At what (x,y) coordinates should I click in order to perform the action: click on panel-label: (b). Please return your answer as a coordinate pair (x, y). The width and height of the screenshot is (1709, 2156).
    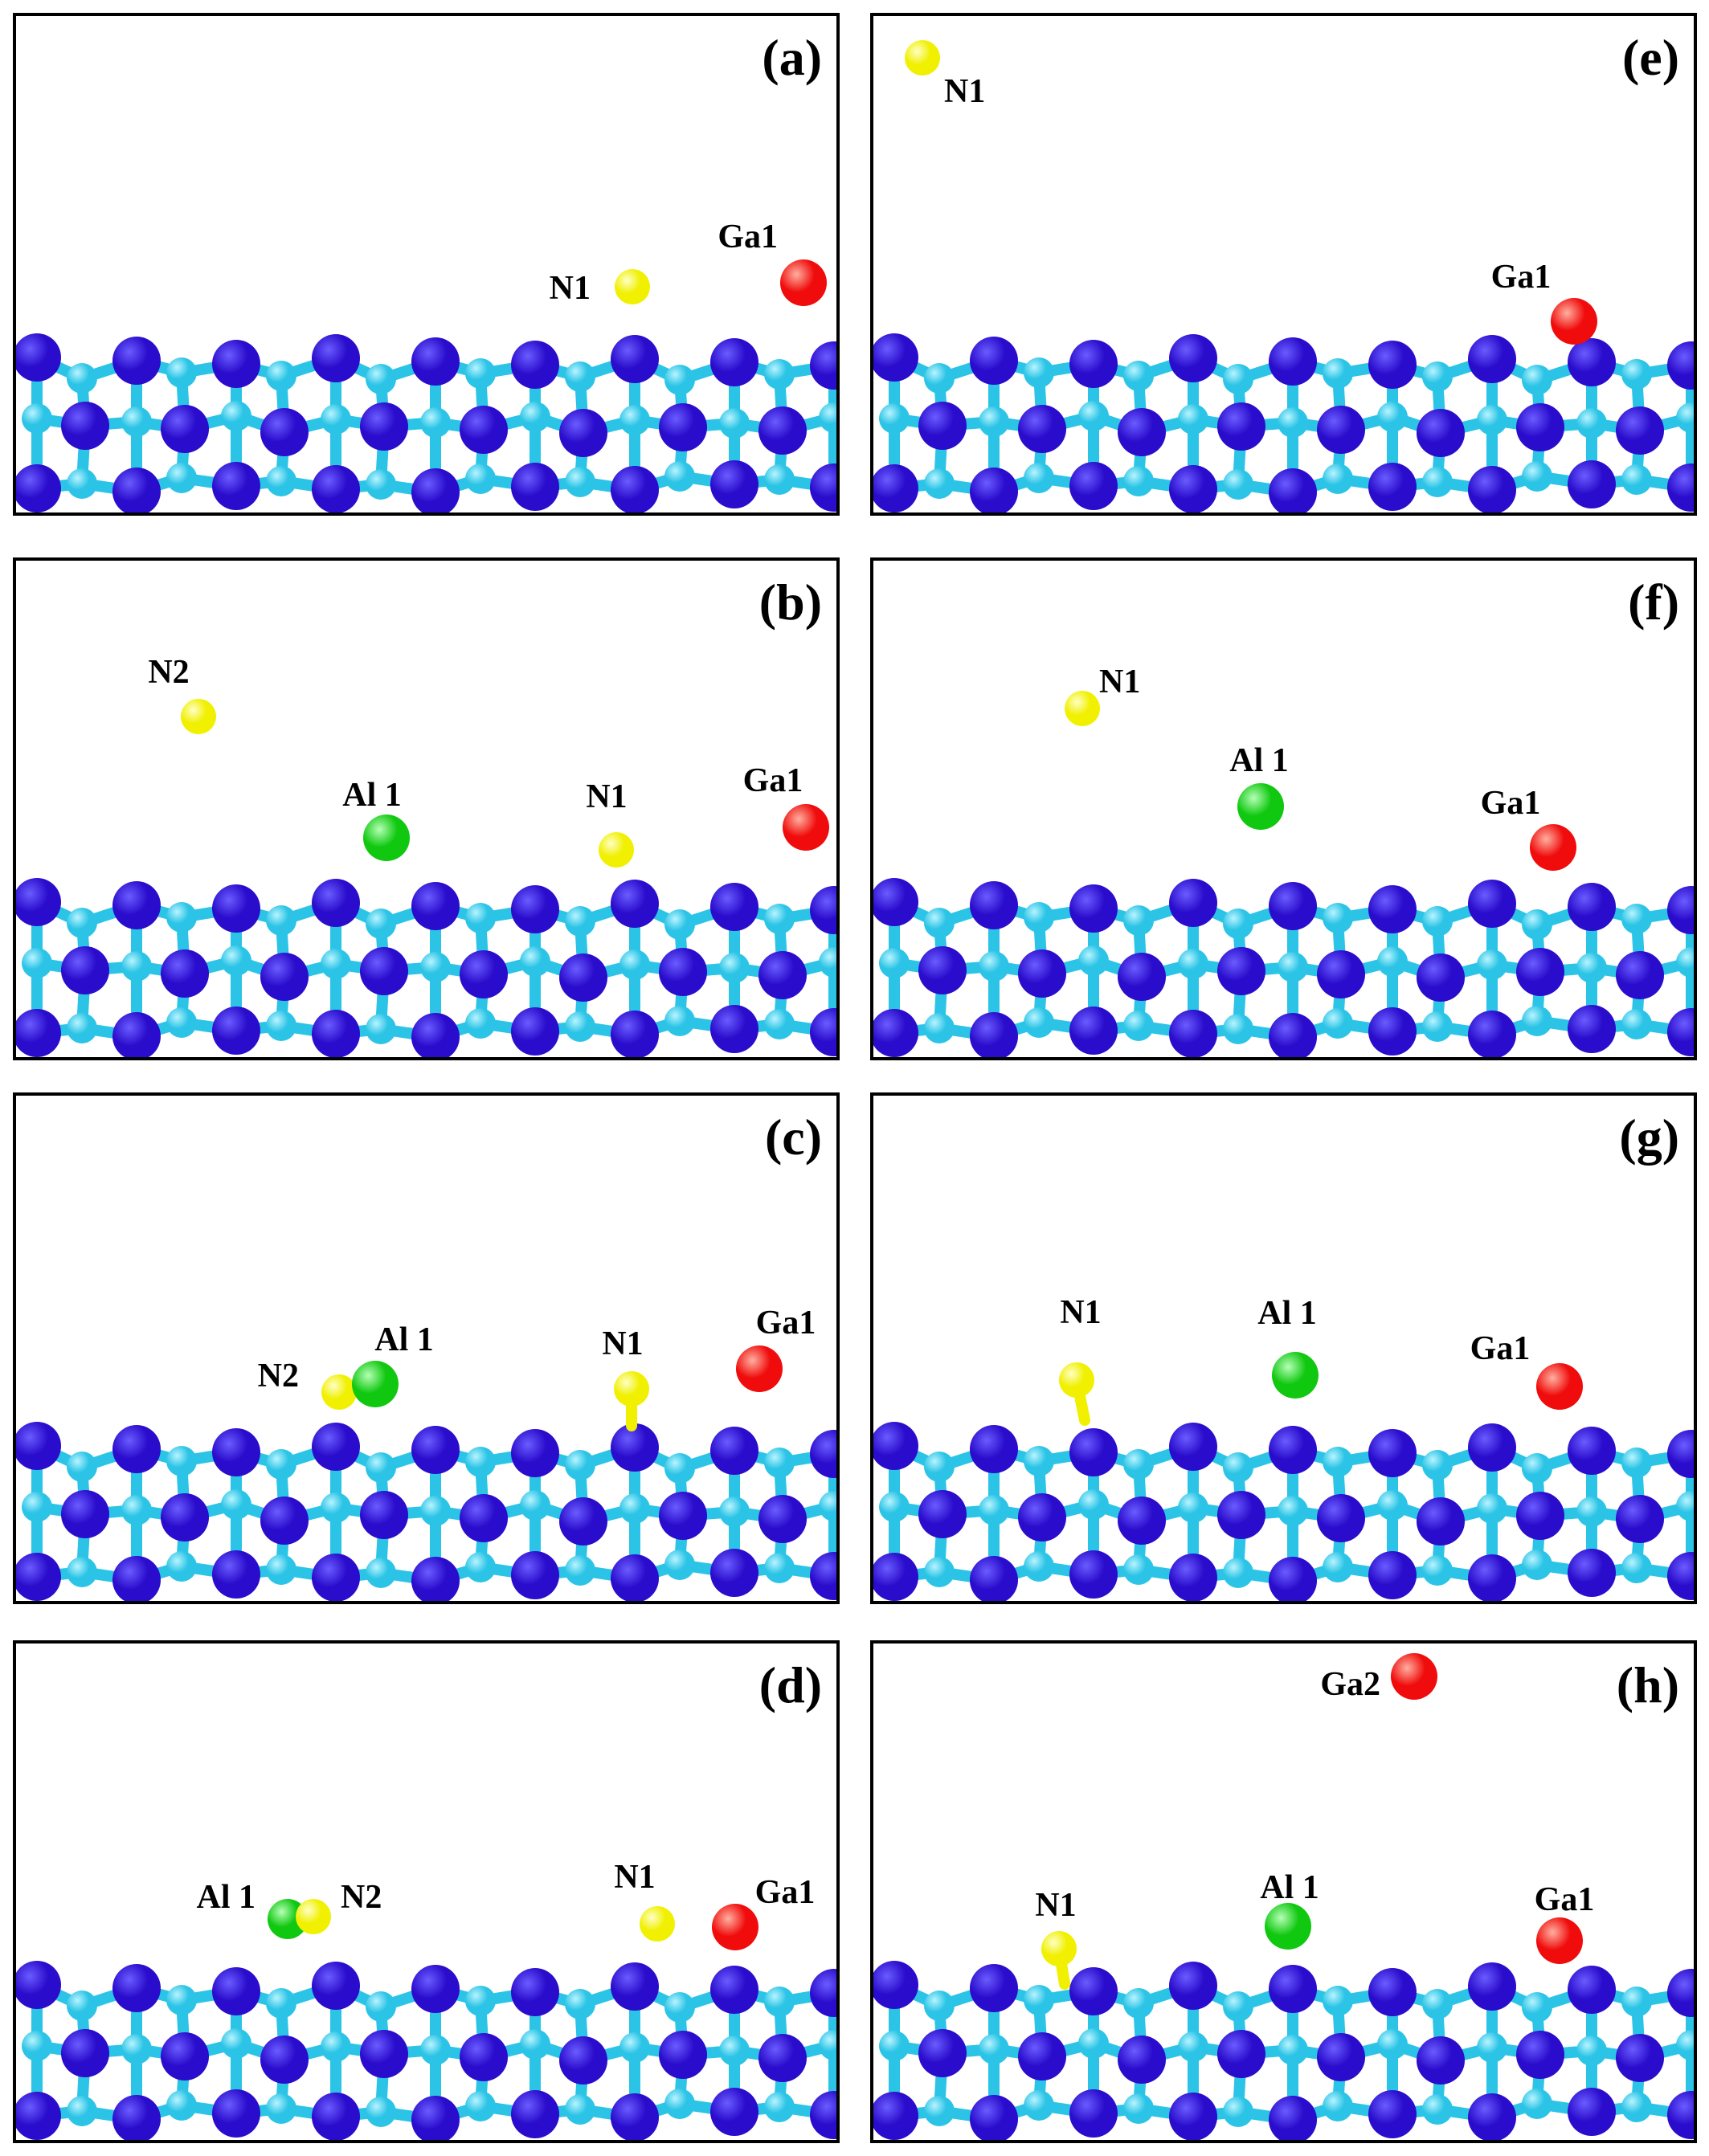
    Looking at the image, I should click on (790, 602).